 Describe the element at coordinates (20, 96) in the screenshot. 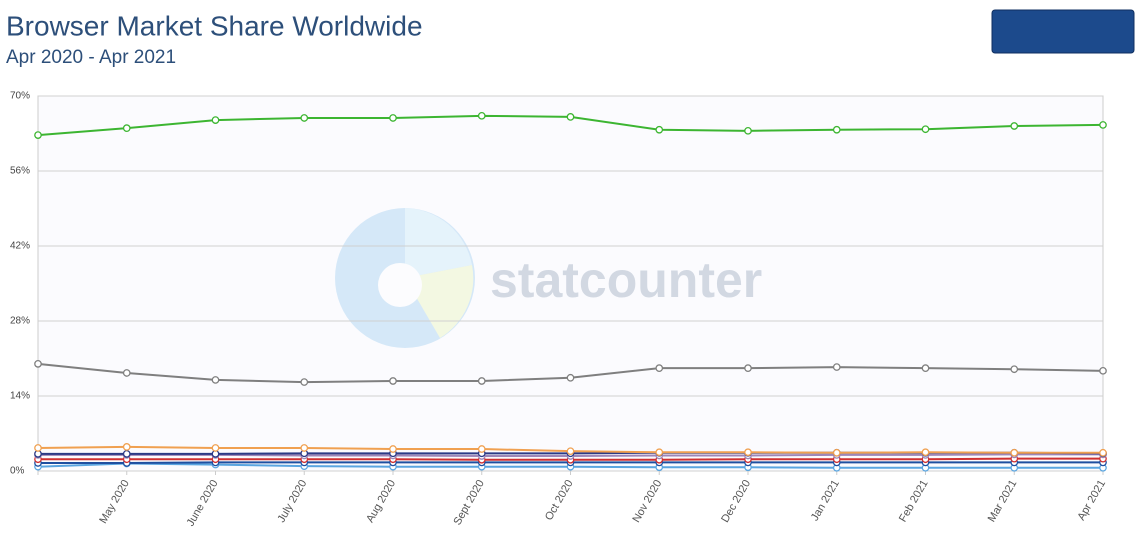

I see `y-tick-label: 70%` at that location.